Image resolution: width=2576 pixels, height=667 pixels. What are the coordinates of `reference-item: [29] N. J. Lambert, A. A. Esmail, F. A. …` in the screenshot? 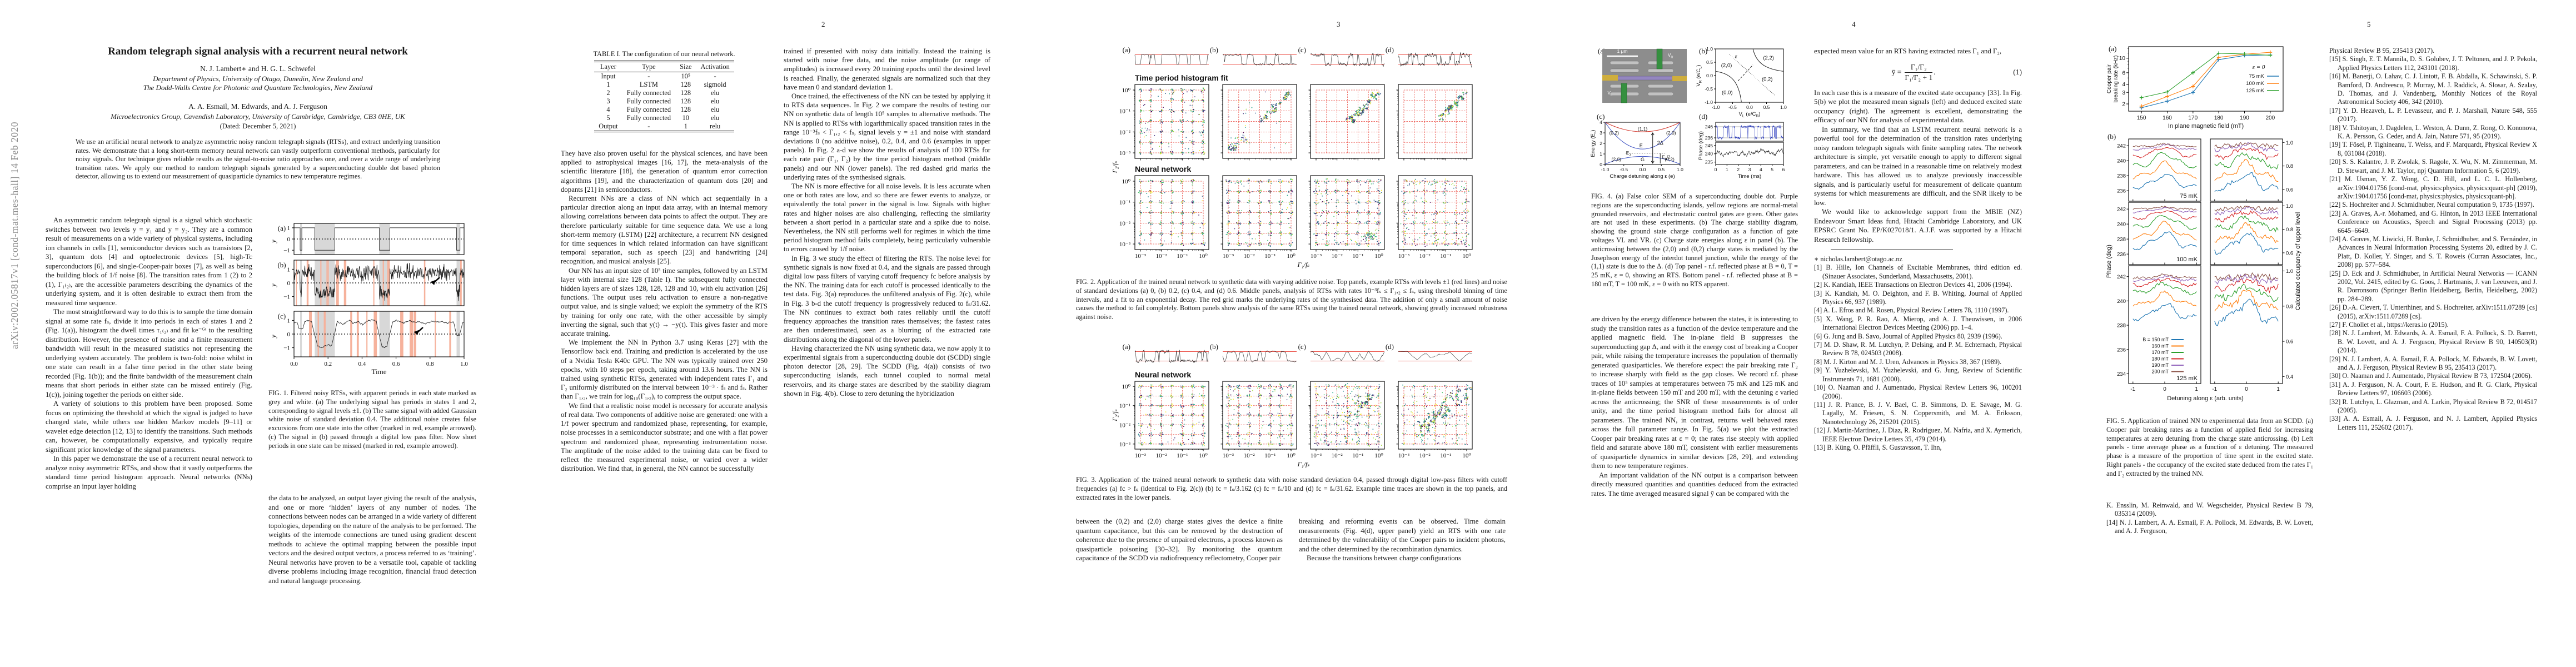 It's located at (2433, 363).